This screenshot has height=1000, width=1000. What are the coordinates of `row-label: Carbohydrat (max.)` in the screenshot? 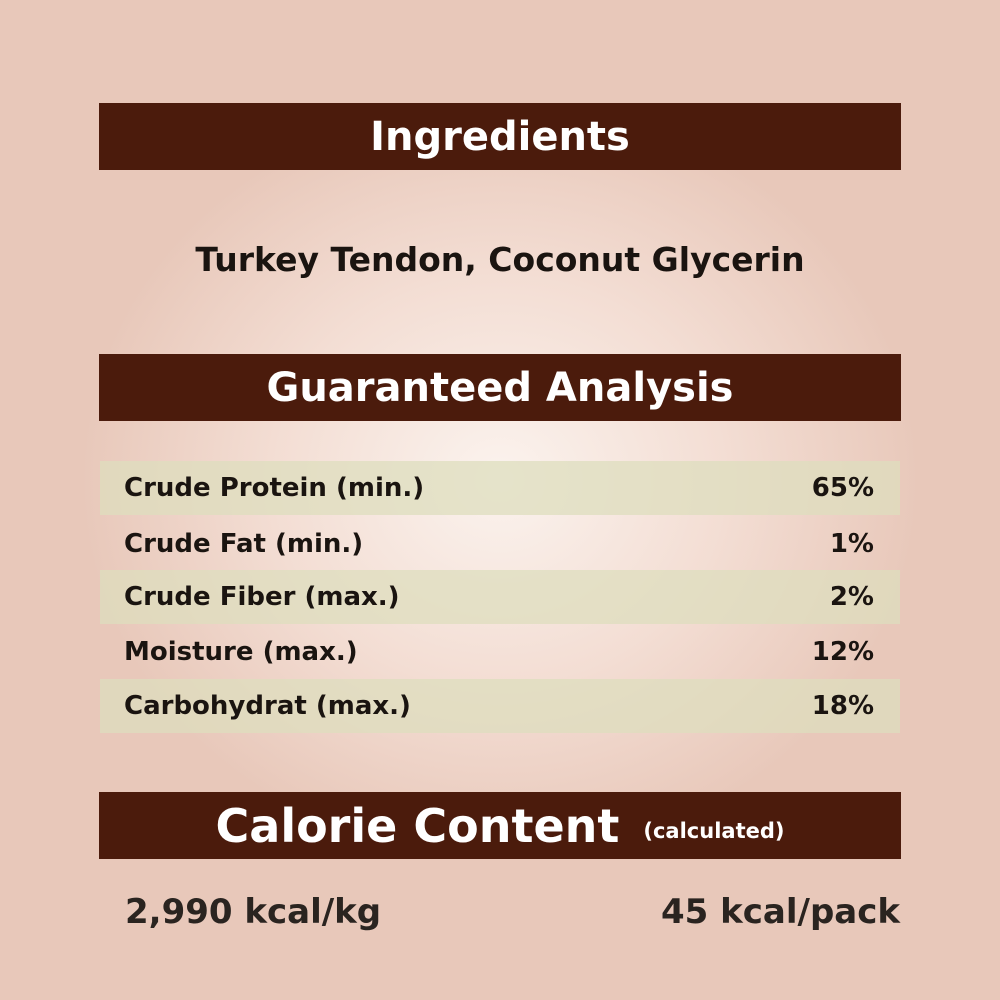 It's located at (267, 706).